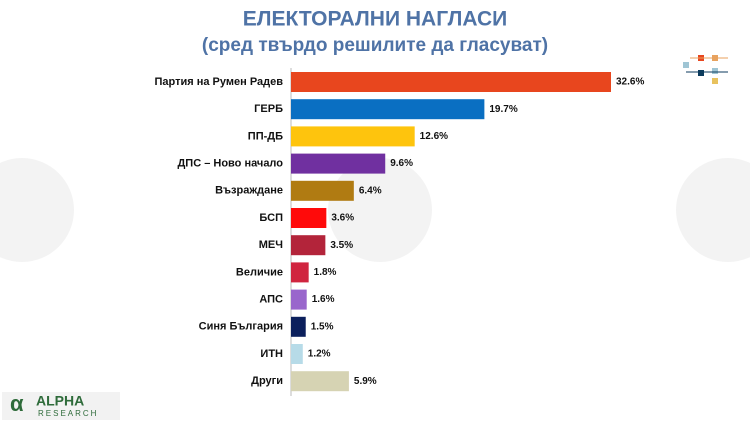 This screenshot has width=750, height=421. Describe the element at coordinates (375, 19) in the screenshot. I see `chart-title: ЕЛЕКТОРАЛНИ НАГЛАСИ` at that location.